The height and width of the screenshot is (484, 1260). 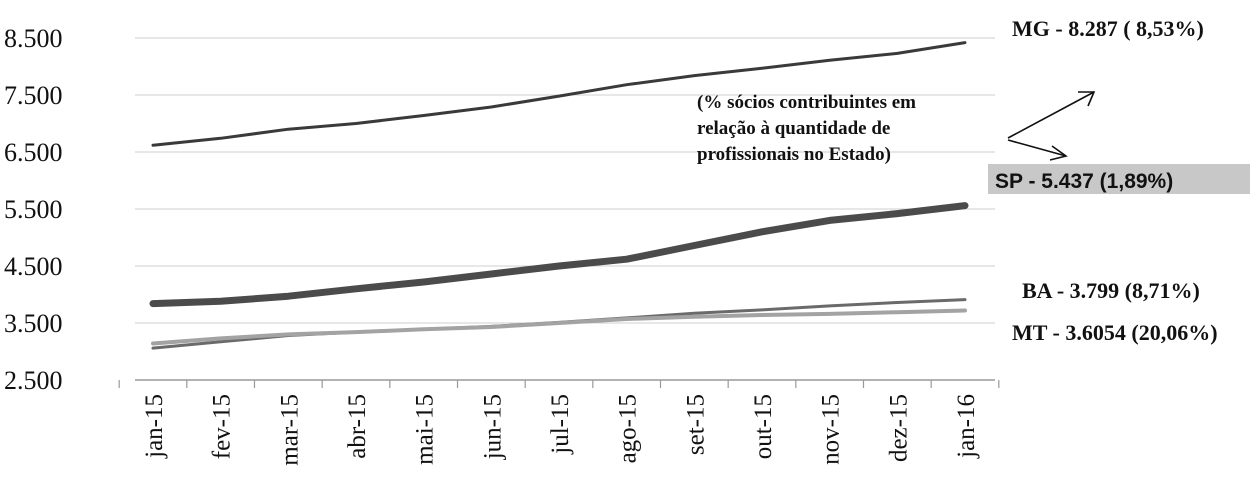 What do you see at coordinates (628, 428) in the screenshot?
I see `x-tick-label: ago-15` at bounding box center [628, 428].